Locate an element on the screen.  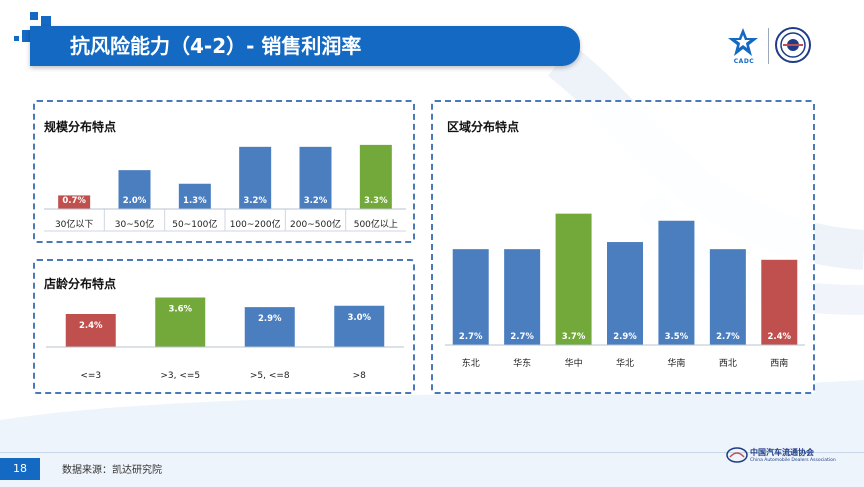
association-emblem is located at coordinates (793, 45).